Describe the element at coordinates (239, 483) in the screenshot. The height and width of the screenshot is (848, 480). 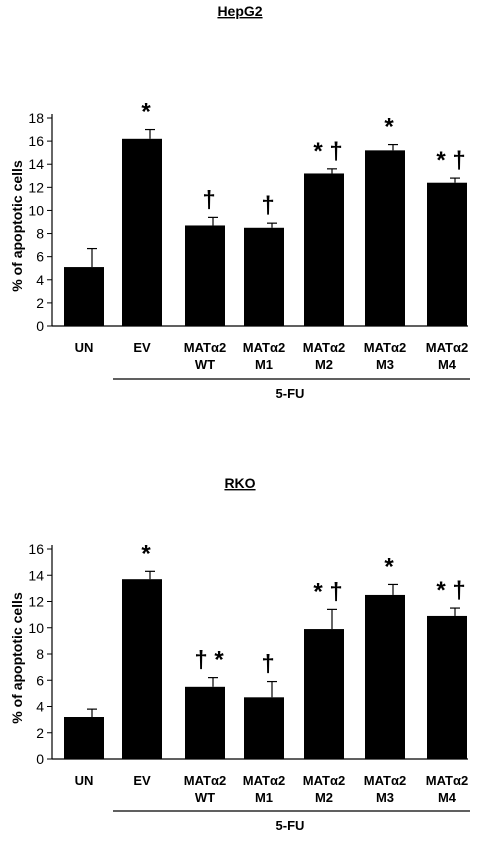
I see `chart-title: RKO` at that location.